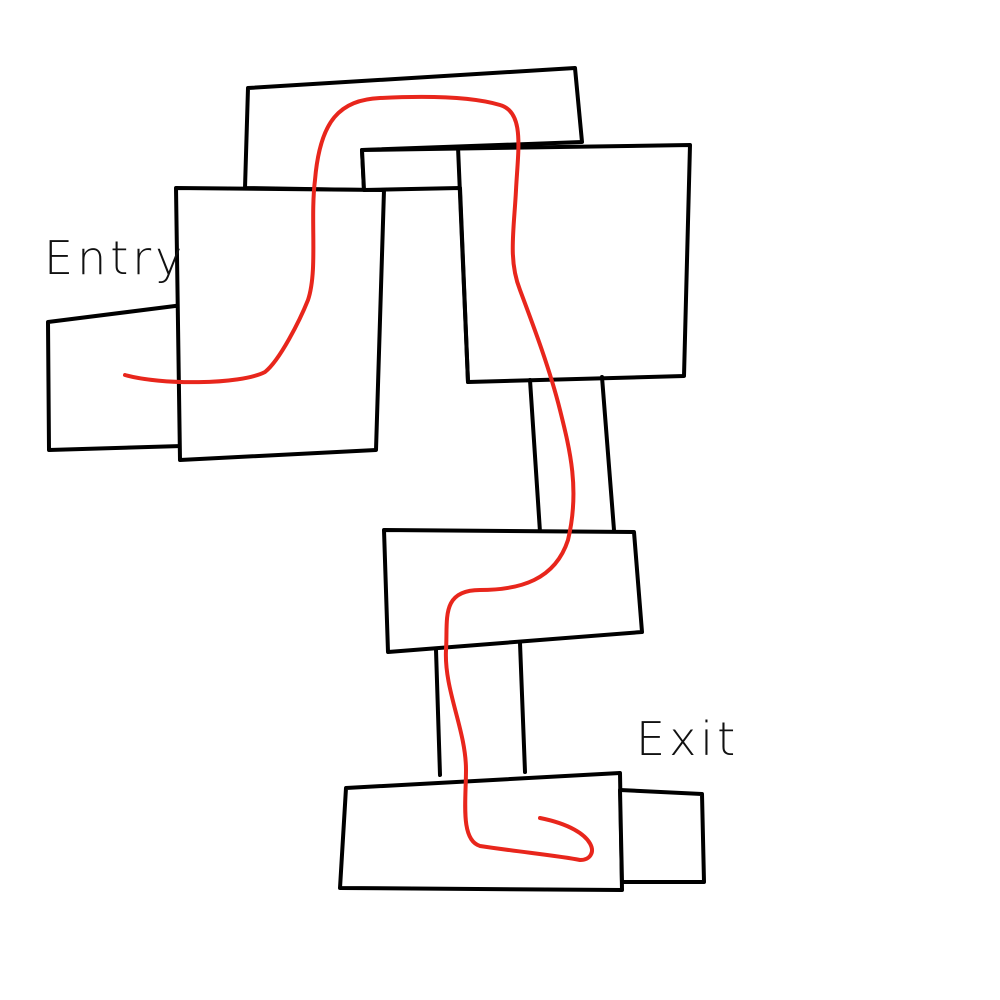 This screenshot has height=1000, width=1000. What do you see at coordinates (535, 456) in the screenshot?
I see `upper-corridor-left-wall` at bounding box center [535, 456].